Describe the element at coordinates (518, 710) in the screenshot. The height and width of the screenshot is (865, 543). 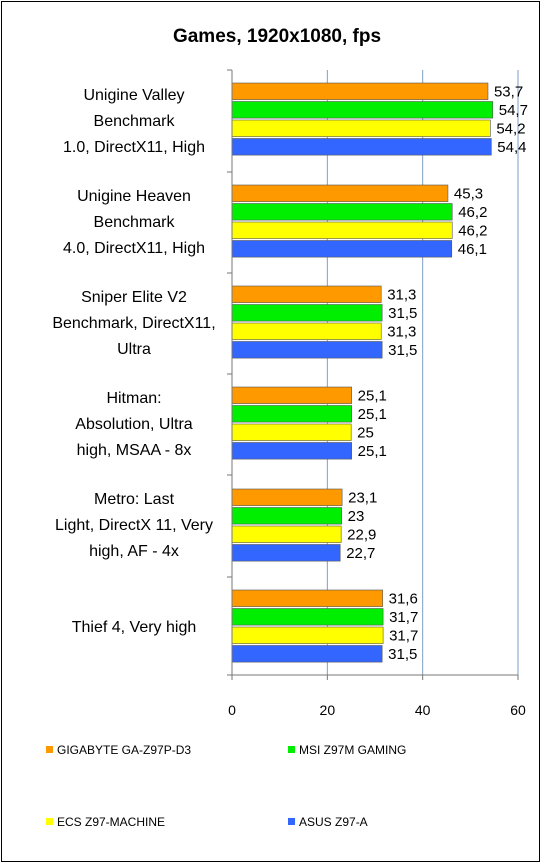
I see `tick-label: 60` at that location.